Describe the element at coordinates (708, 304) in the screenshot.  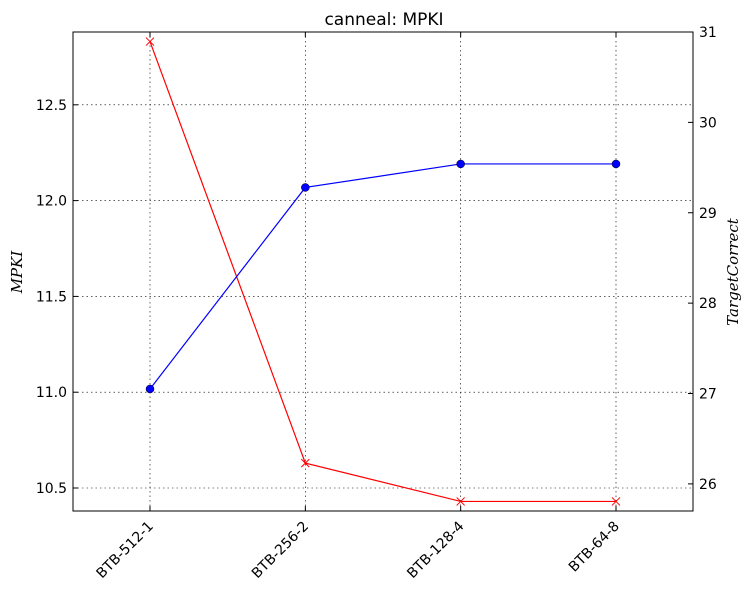
I see `y-tick-label-right: 28` at that location.